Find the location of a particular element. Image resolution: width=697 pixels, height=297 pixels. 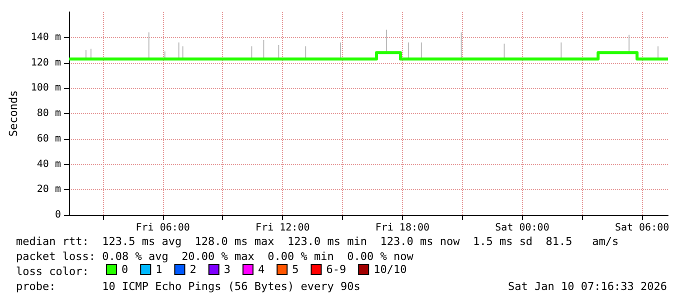

legend-title: loss color: is located at coordinates (52, 271).